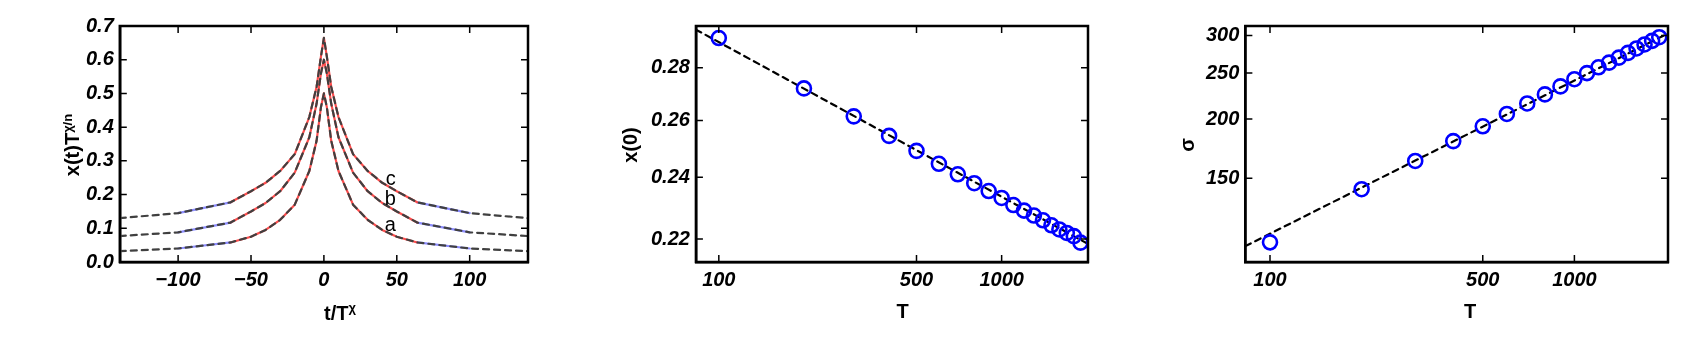 This screenshot has height=350, width=1694. What do you see at coordinates (670, 175) in the screenshot?
I see `y-tick-label: 0.24` at bounding box center [670, 175].